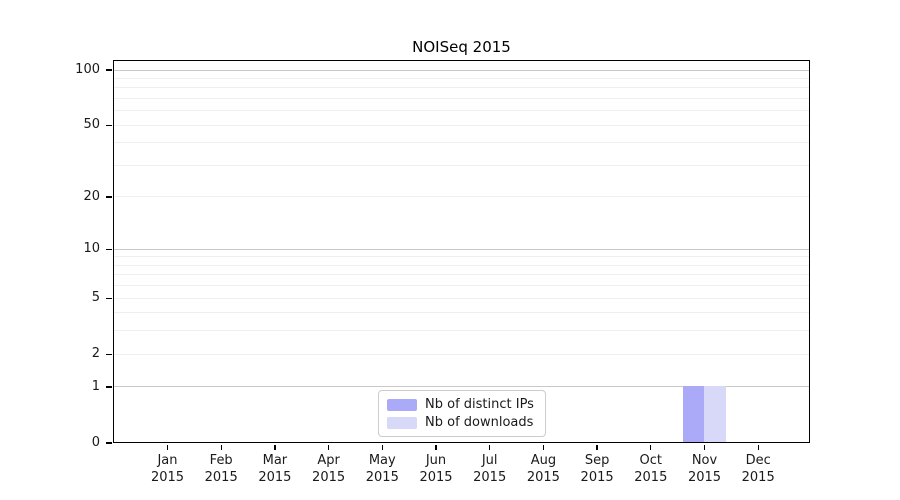 The image size is (900, 500). Describe the element at coordinates (382, 469) in the screenshot. I see `x-tick-label: May 2015` at that location.